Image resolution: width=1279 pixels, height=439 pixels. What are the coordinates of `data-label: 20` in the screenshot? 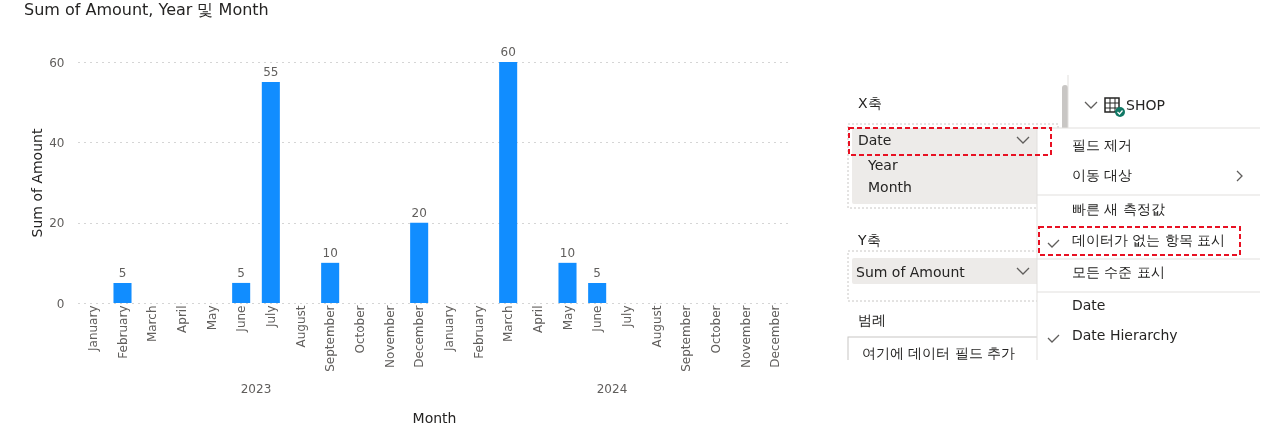 It's located at (419, 212).